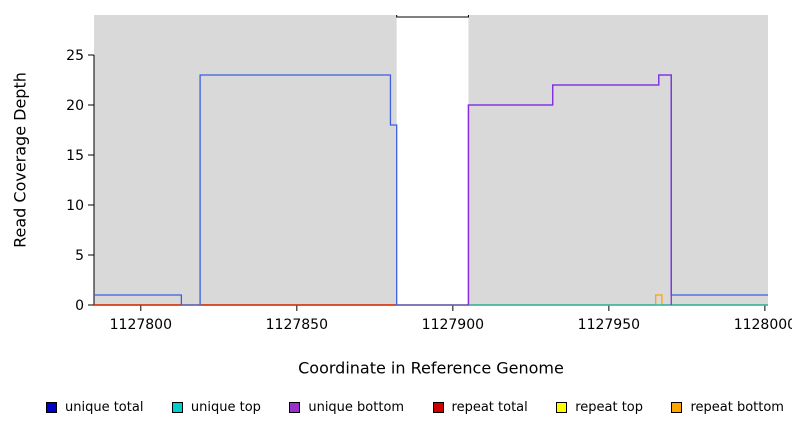 The image size is (792, 432). What do you see at coordinates (225, 407) in the screenshot?
I see `legend-label: unique top` at bounding box center [225, 407].